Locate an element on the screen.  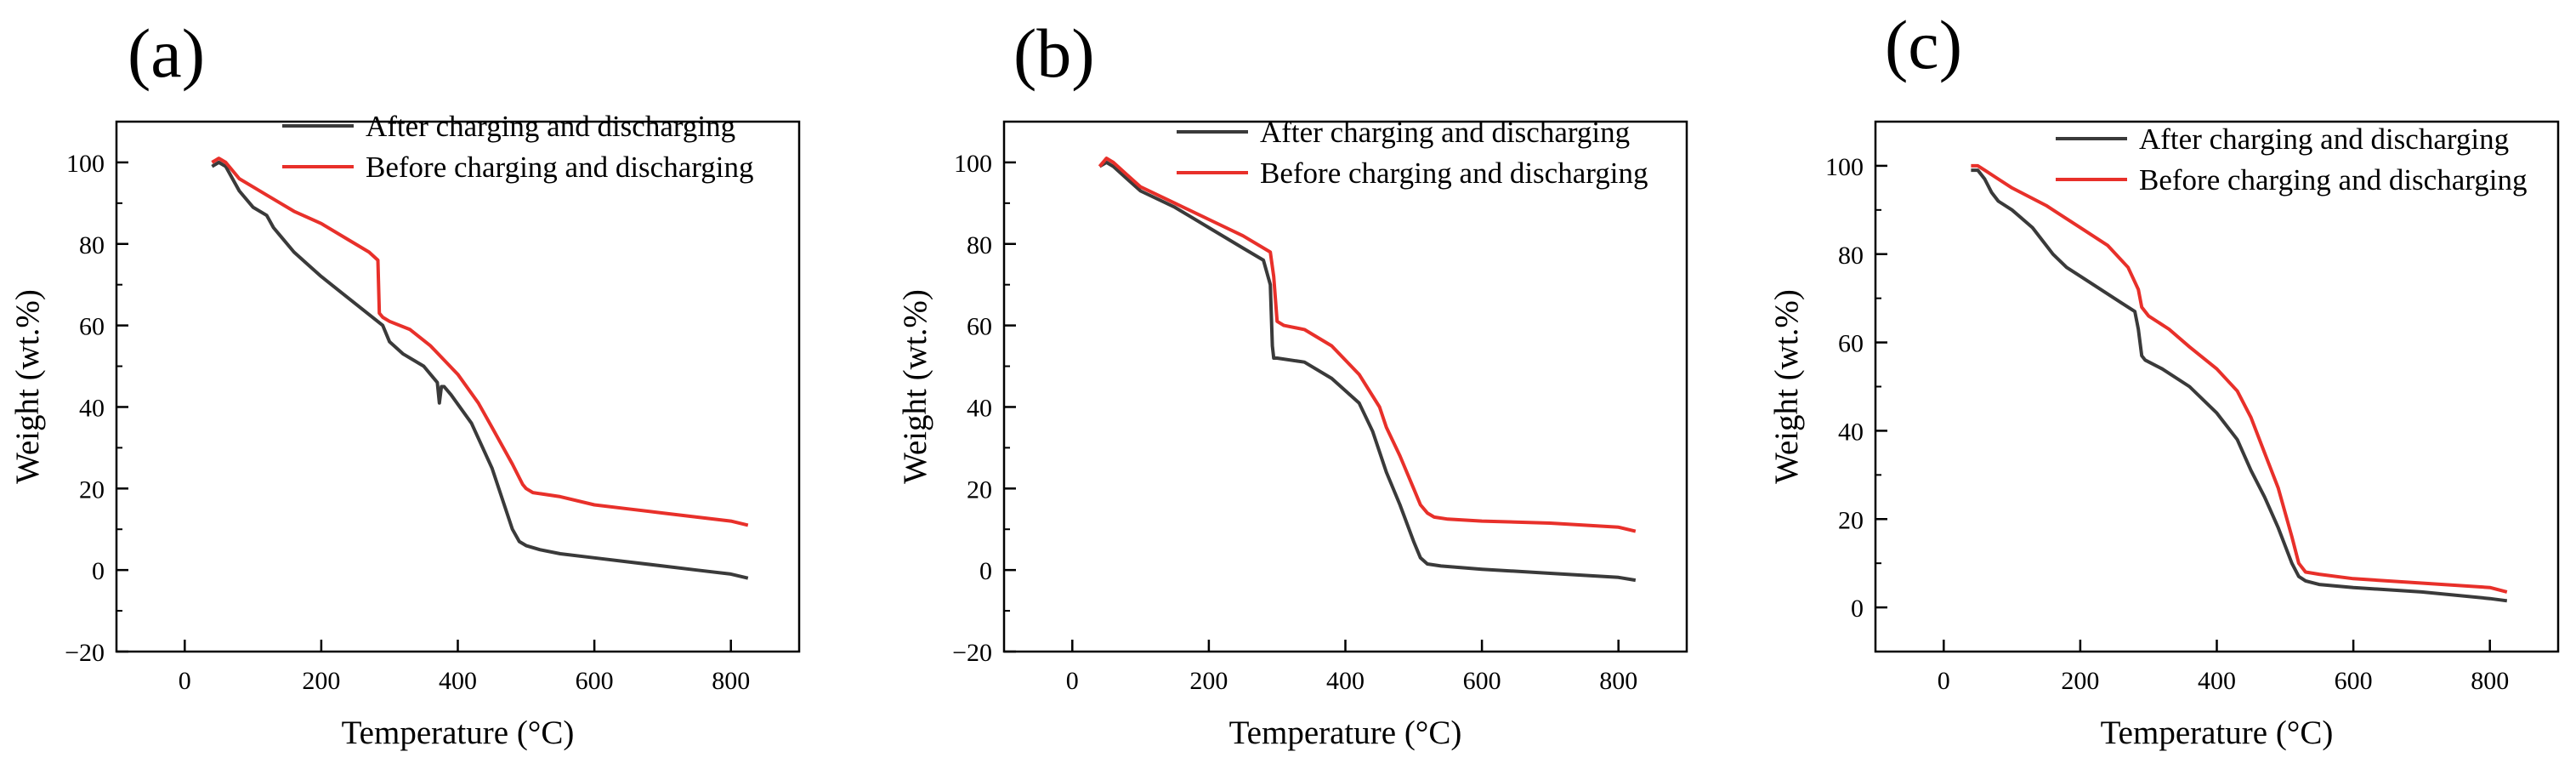
panel-label: (a) is located at coordinates (167, 53).